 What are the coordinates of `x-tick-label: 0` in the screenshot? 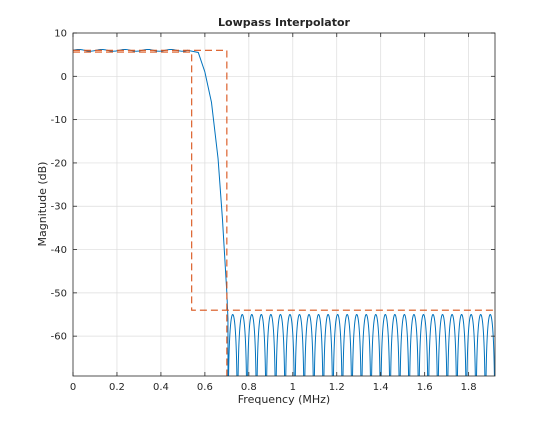 It's located at (73, 387).